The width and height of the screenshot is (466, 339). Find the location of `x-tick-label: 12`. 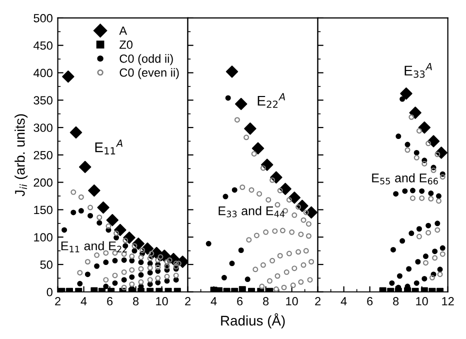

x-tick-label: 12 is located at coordinates (448, 301).